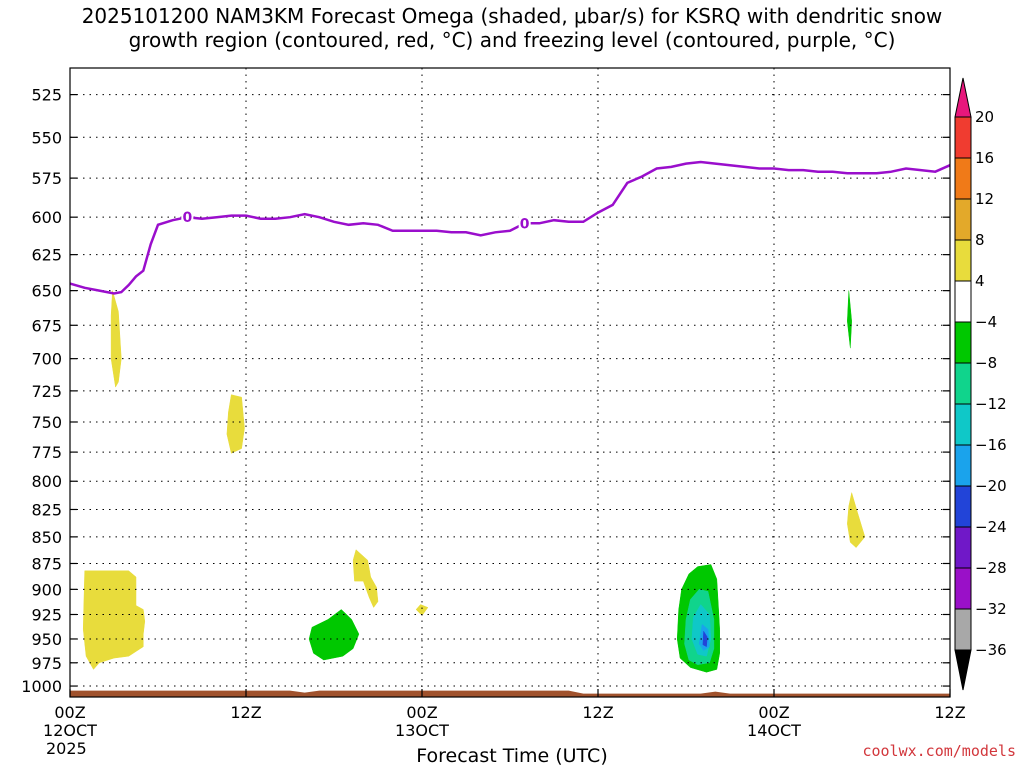  Describe the element at coordinates (46, 95) in the screenshot. I see `y-tick-label: 525` at that location.